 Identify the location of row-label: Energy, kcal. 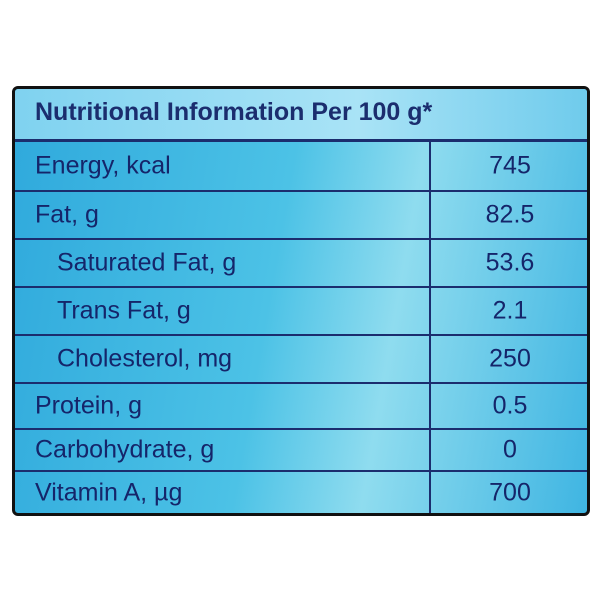
(103, 165).